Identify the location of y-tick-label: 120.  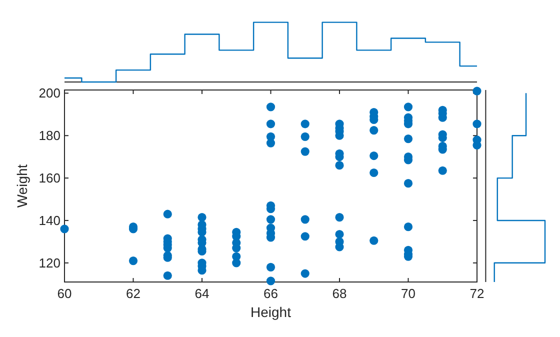
(49, 262).